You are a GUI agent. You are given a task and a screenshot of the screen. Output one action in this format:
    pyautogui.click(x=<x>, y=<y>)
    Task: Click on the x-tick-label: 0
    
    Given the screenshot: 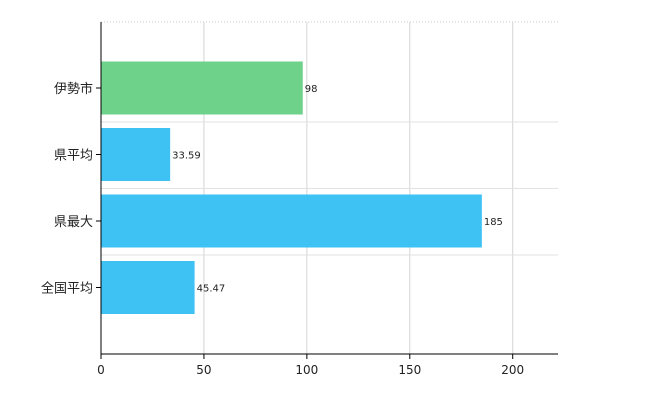 What is the action you would take?
    pyautogui.click(x=101, y=370)
    